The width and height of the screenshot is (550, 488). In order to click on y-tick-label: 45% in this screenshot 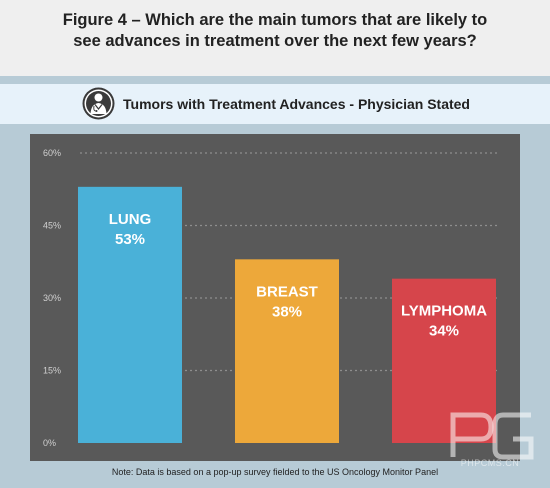, I will do `click(52, 226)`.